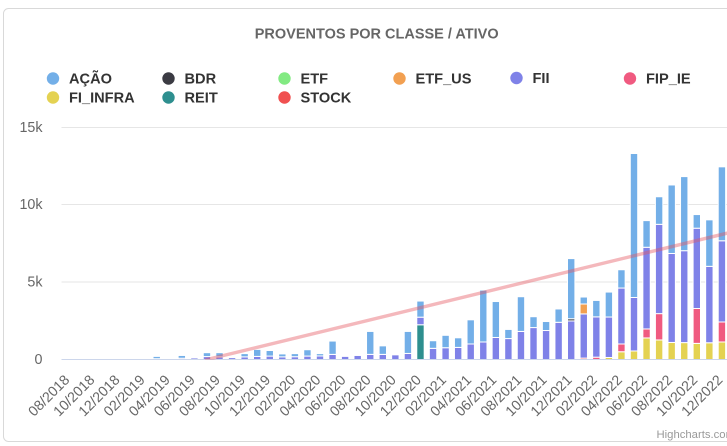 The height and width of the screenshot is (446, 727). I want to click on svg-text: 10k, so click(31, 205).